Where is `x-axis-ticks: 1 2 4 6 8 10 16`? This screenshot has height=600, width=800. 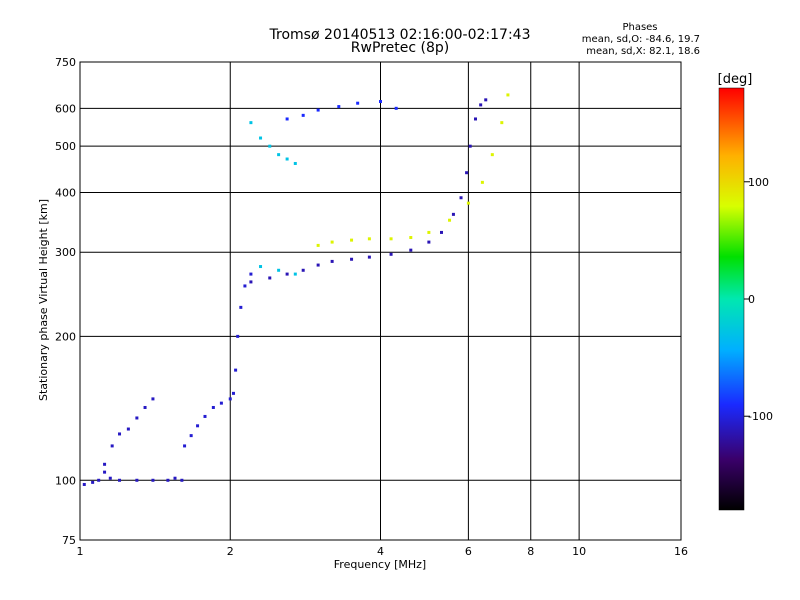 x-axis-ticks: 1 2 4 6 8 10 16 is located at coordinates (383, 551).